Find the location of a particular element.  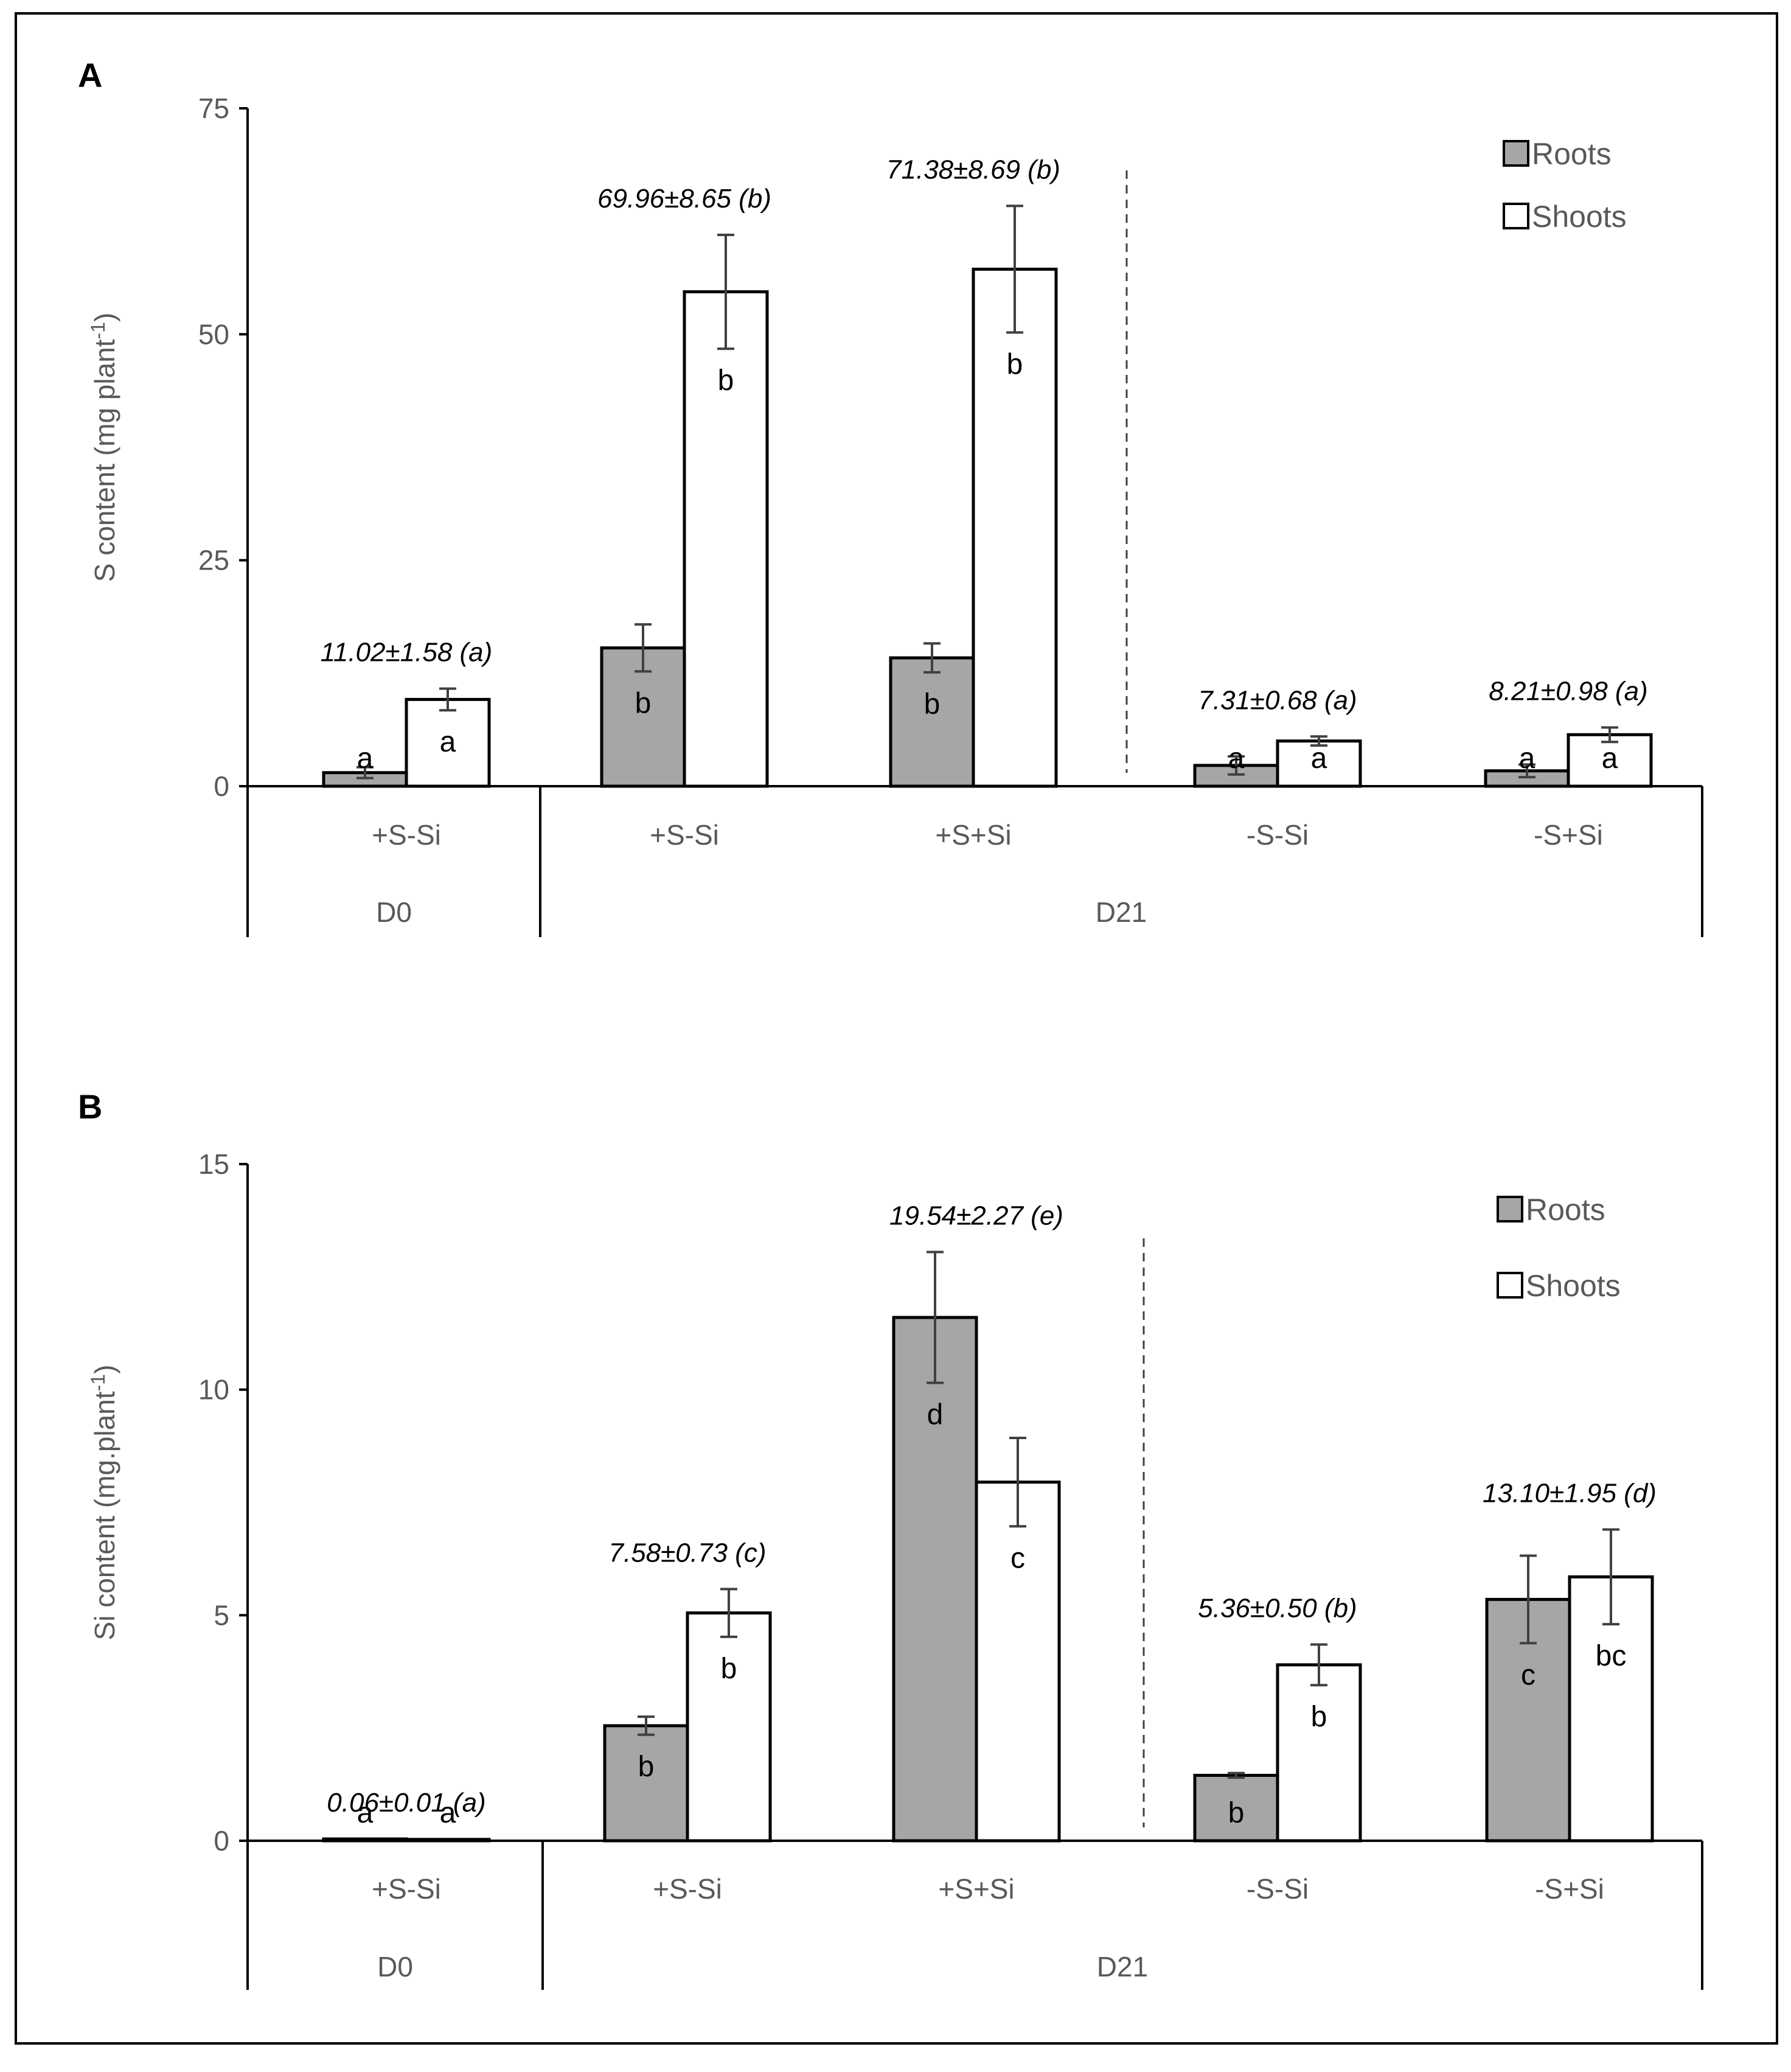

panel-a-total-label: 71.38±8.69 (b) is located at coordinates (973, 169).